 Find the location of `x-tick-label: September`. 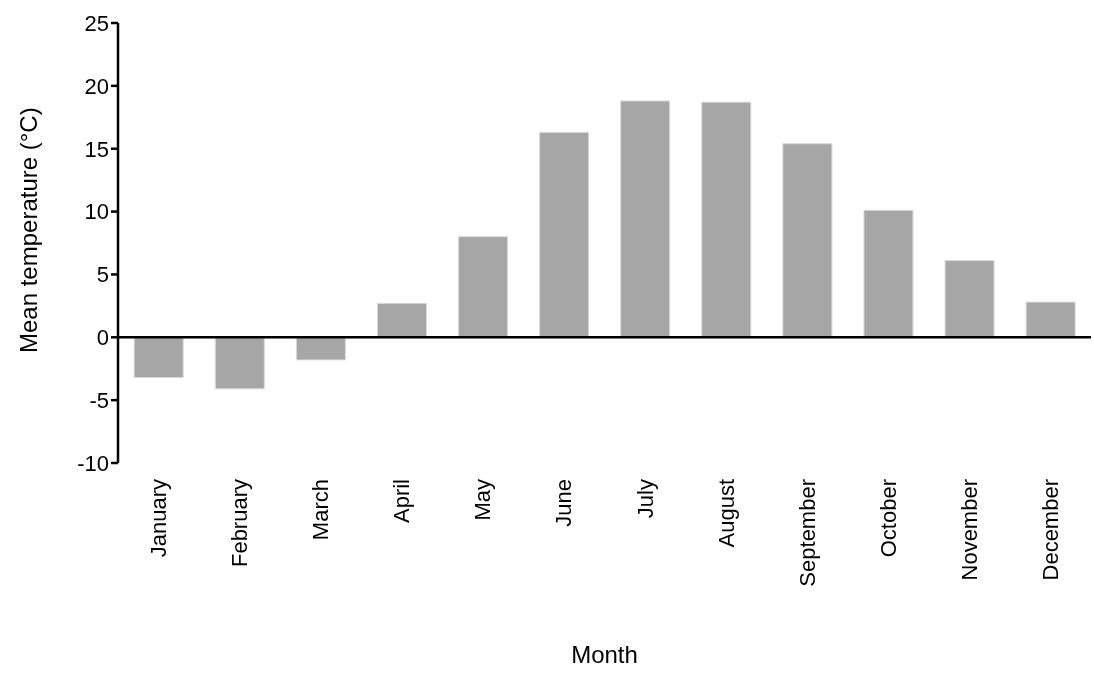

x-tick-label: September is located at coordinates (807, 533).